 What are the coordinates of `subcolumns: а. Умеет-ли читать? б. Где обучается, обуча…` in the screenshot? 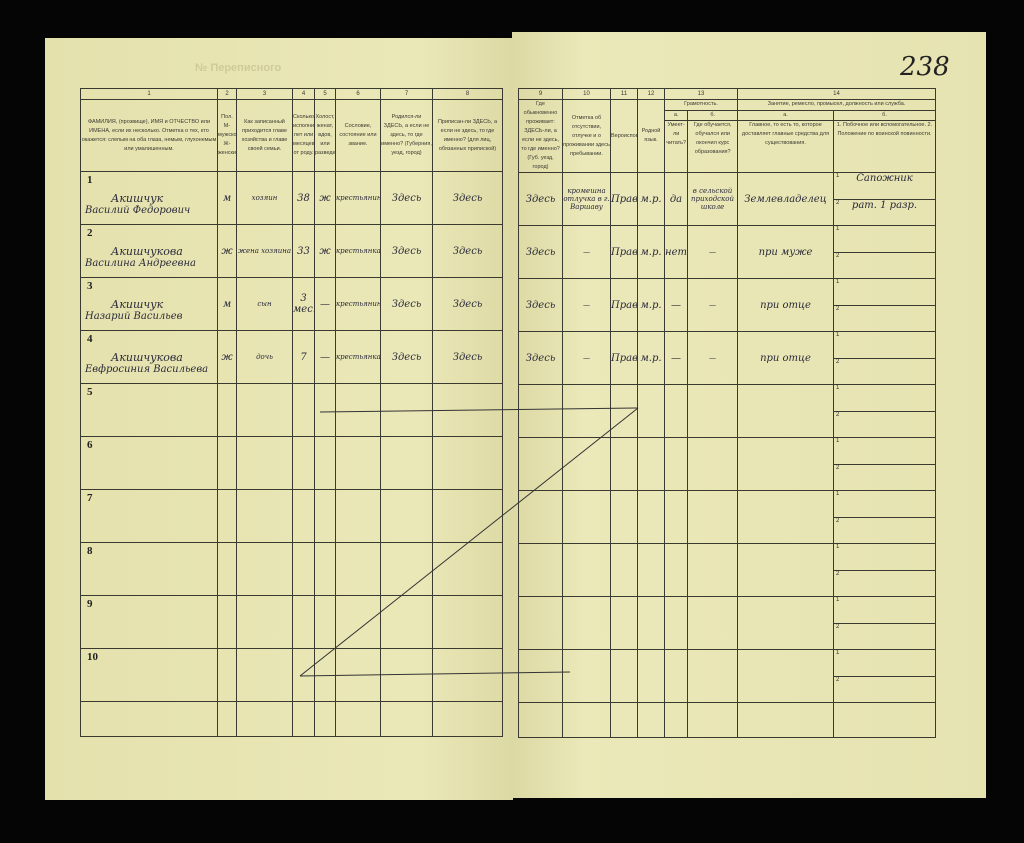 It's located at (701, 141).